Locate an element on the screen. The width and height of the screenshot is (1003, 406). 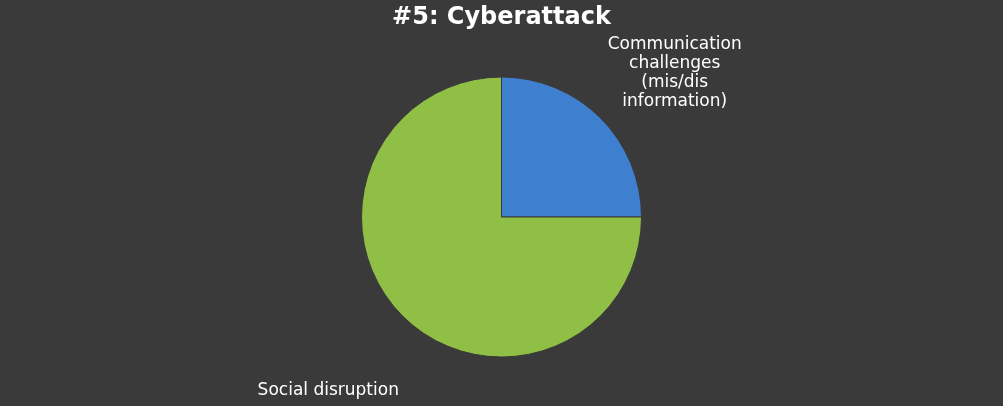
slice-label: Communication challenges (mis/dis information) is located at coordinates (674, 71).